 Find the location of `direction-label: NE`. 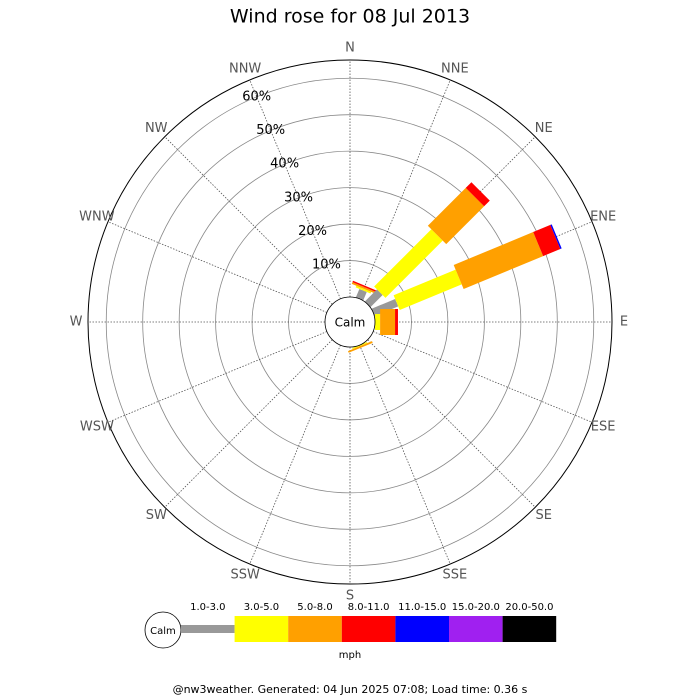

direction-label: NE is located at coordinates (544, 128).